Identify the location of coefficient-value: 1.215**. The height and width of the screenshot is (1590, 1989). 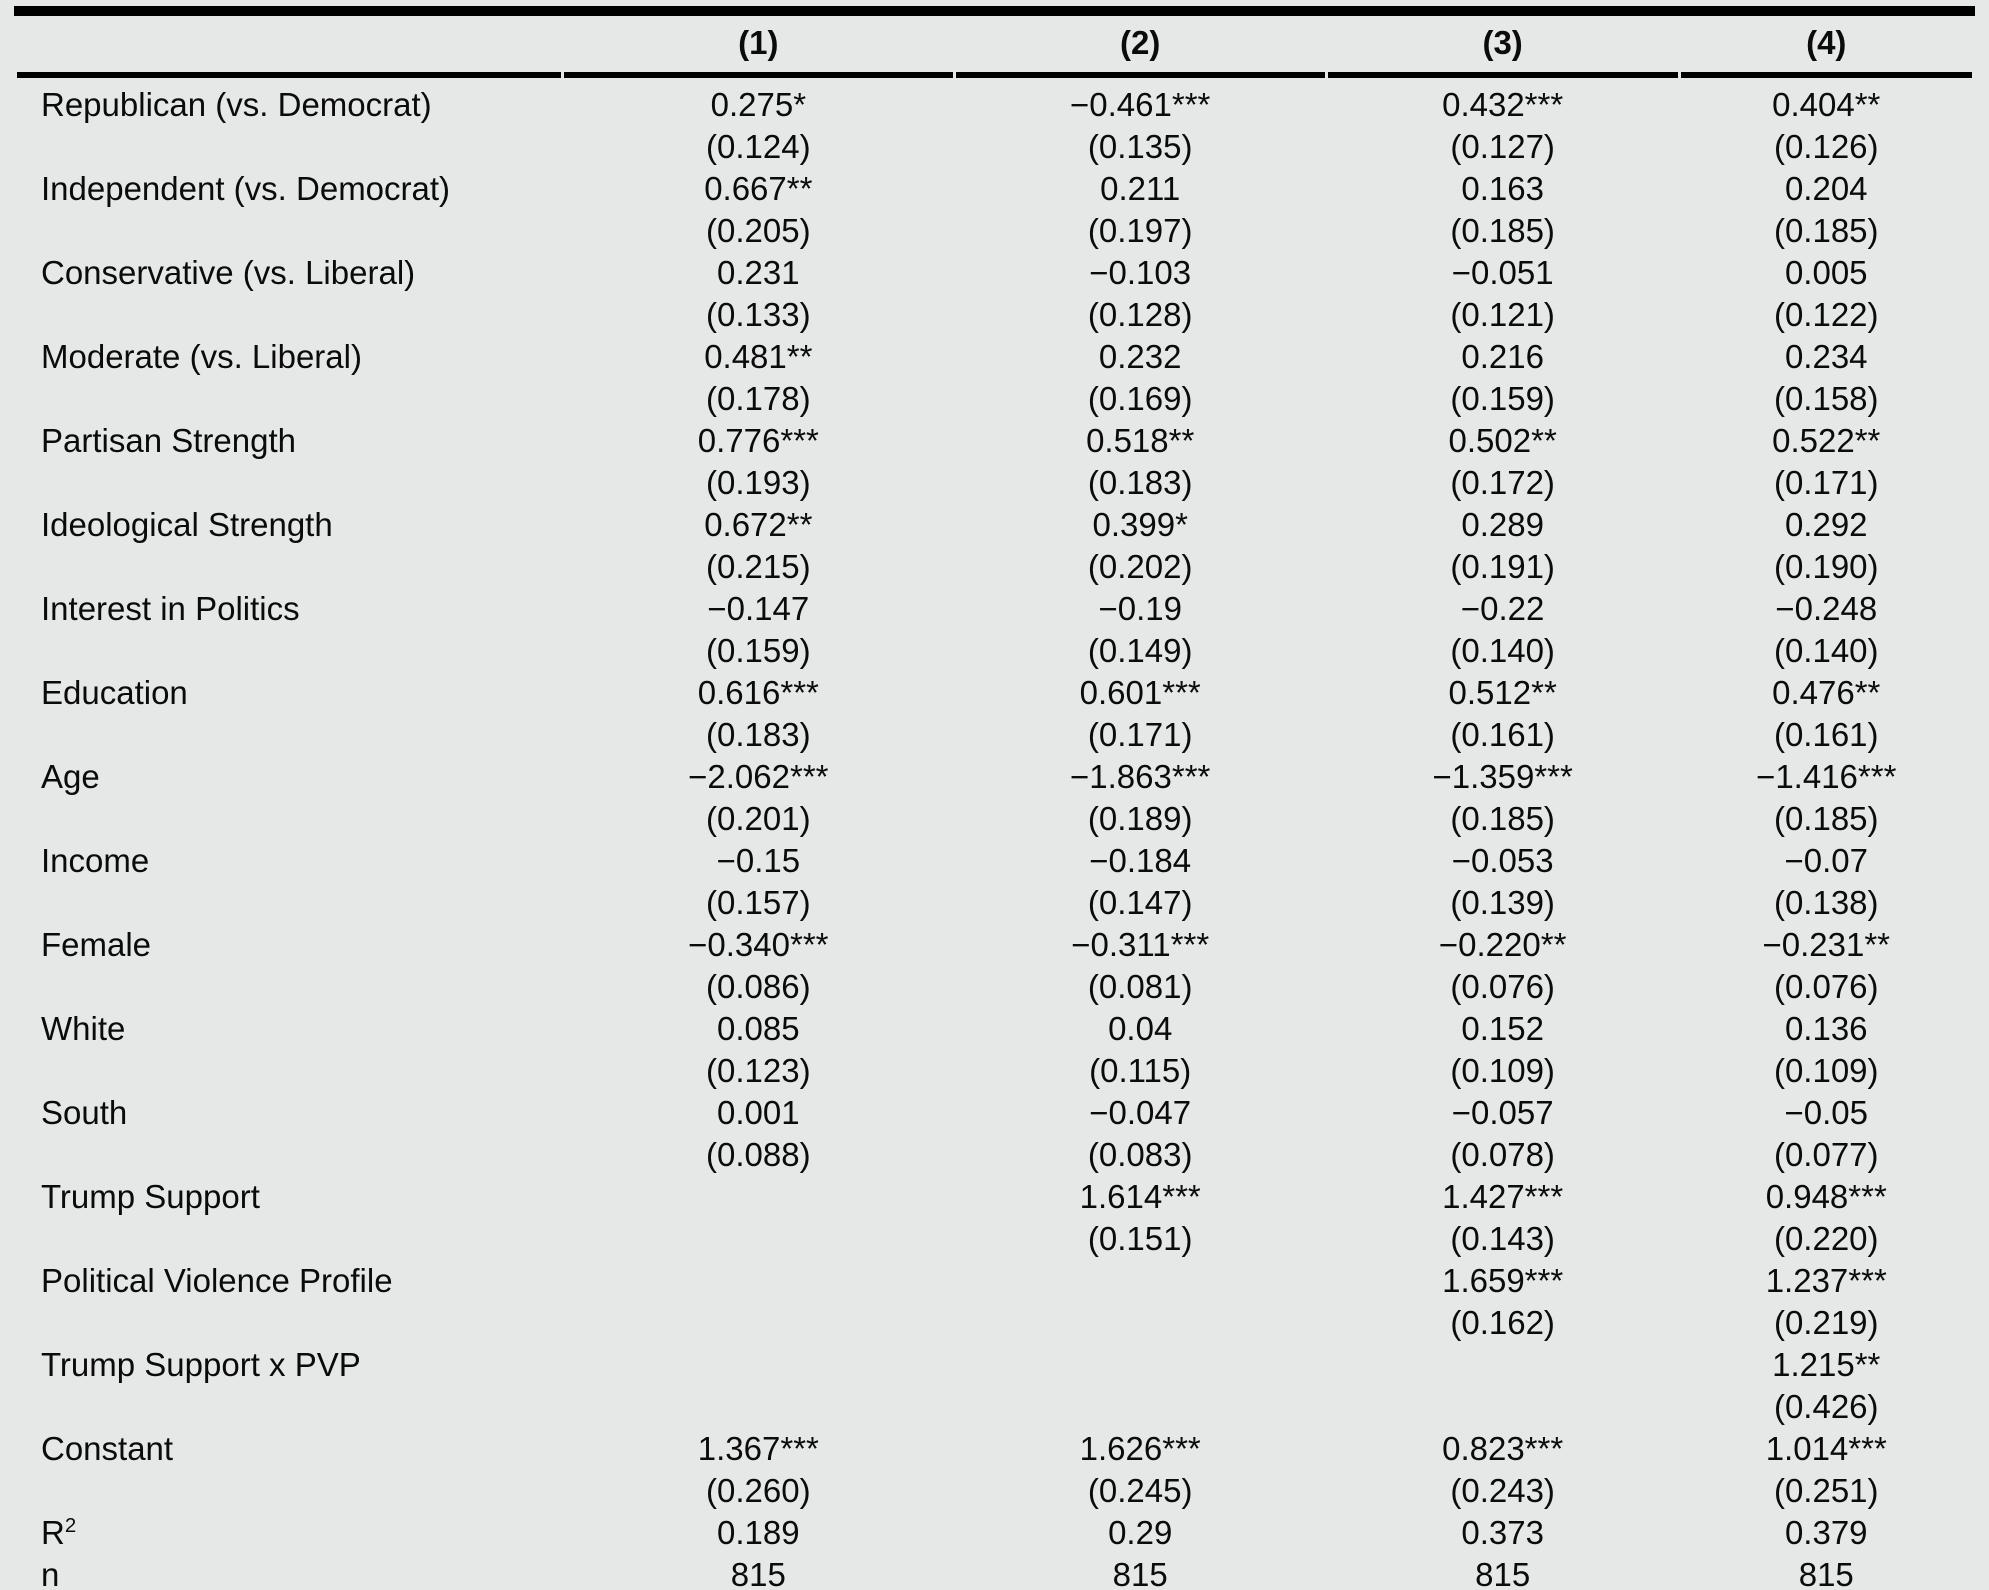
(1826, 1364).